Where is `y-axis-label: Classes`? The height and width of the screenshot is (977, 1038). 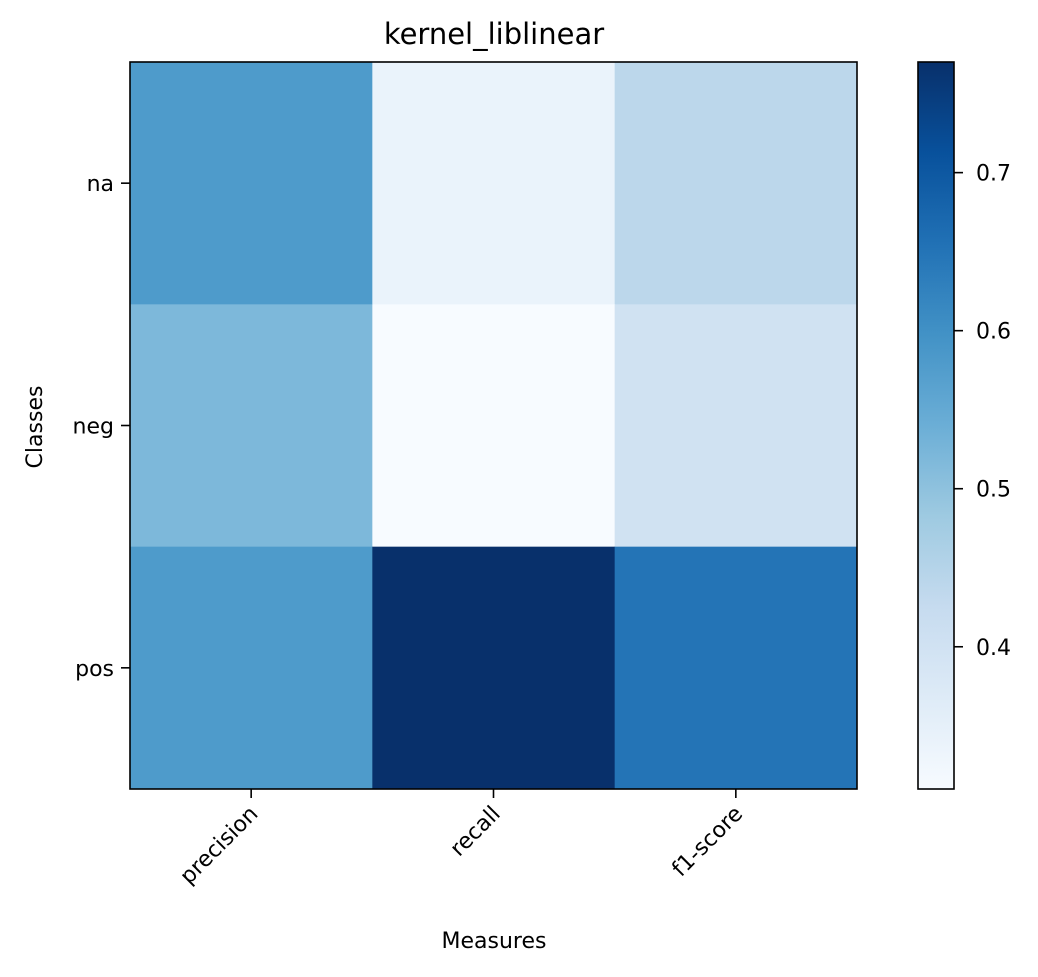 y-axis-label: Classes is located at coordinates (35, 427).